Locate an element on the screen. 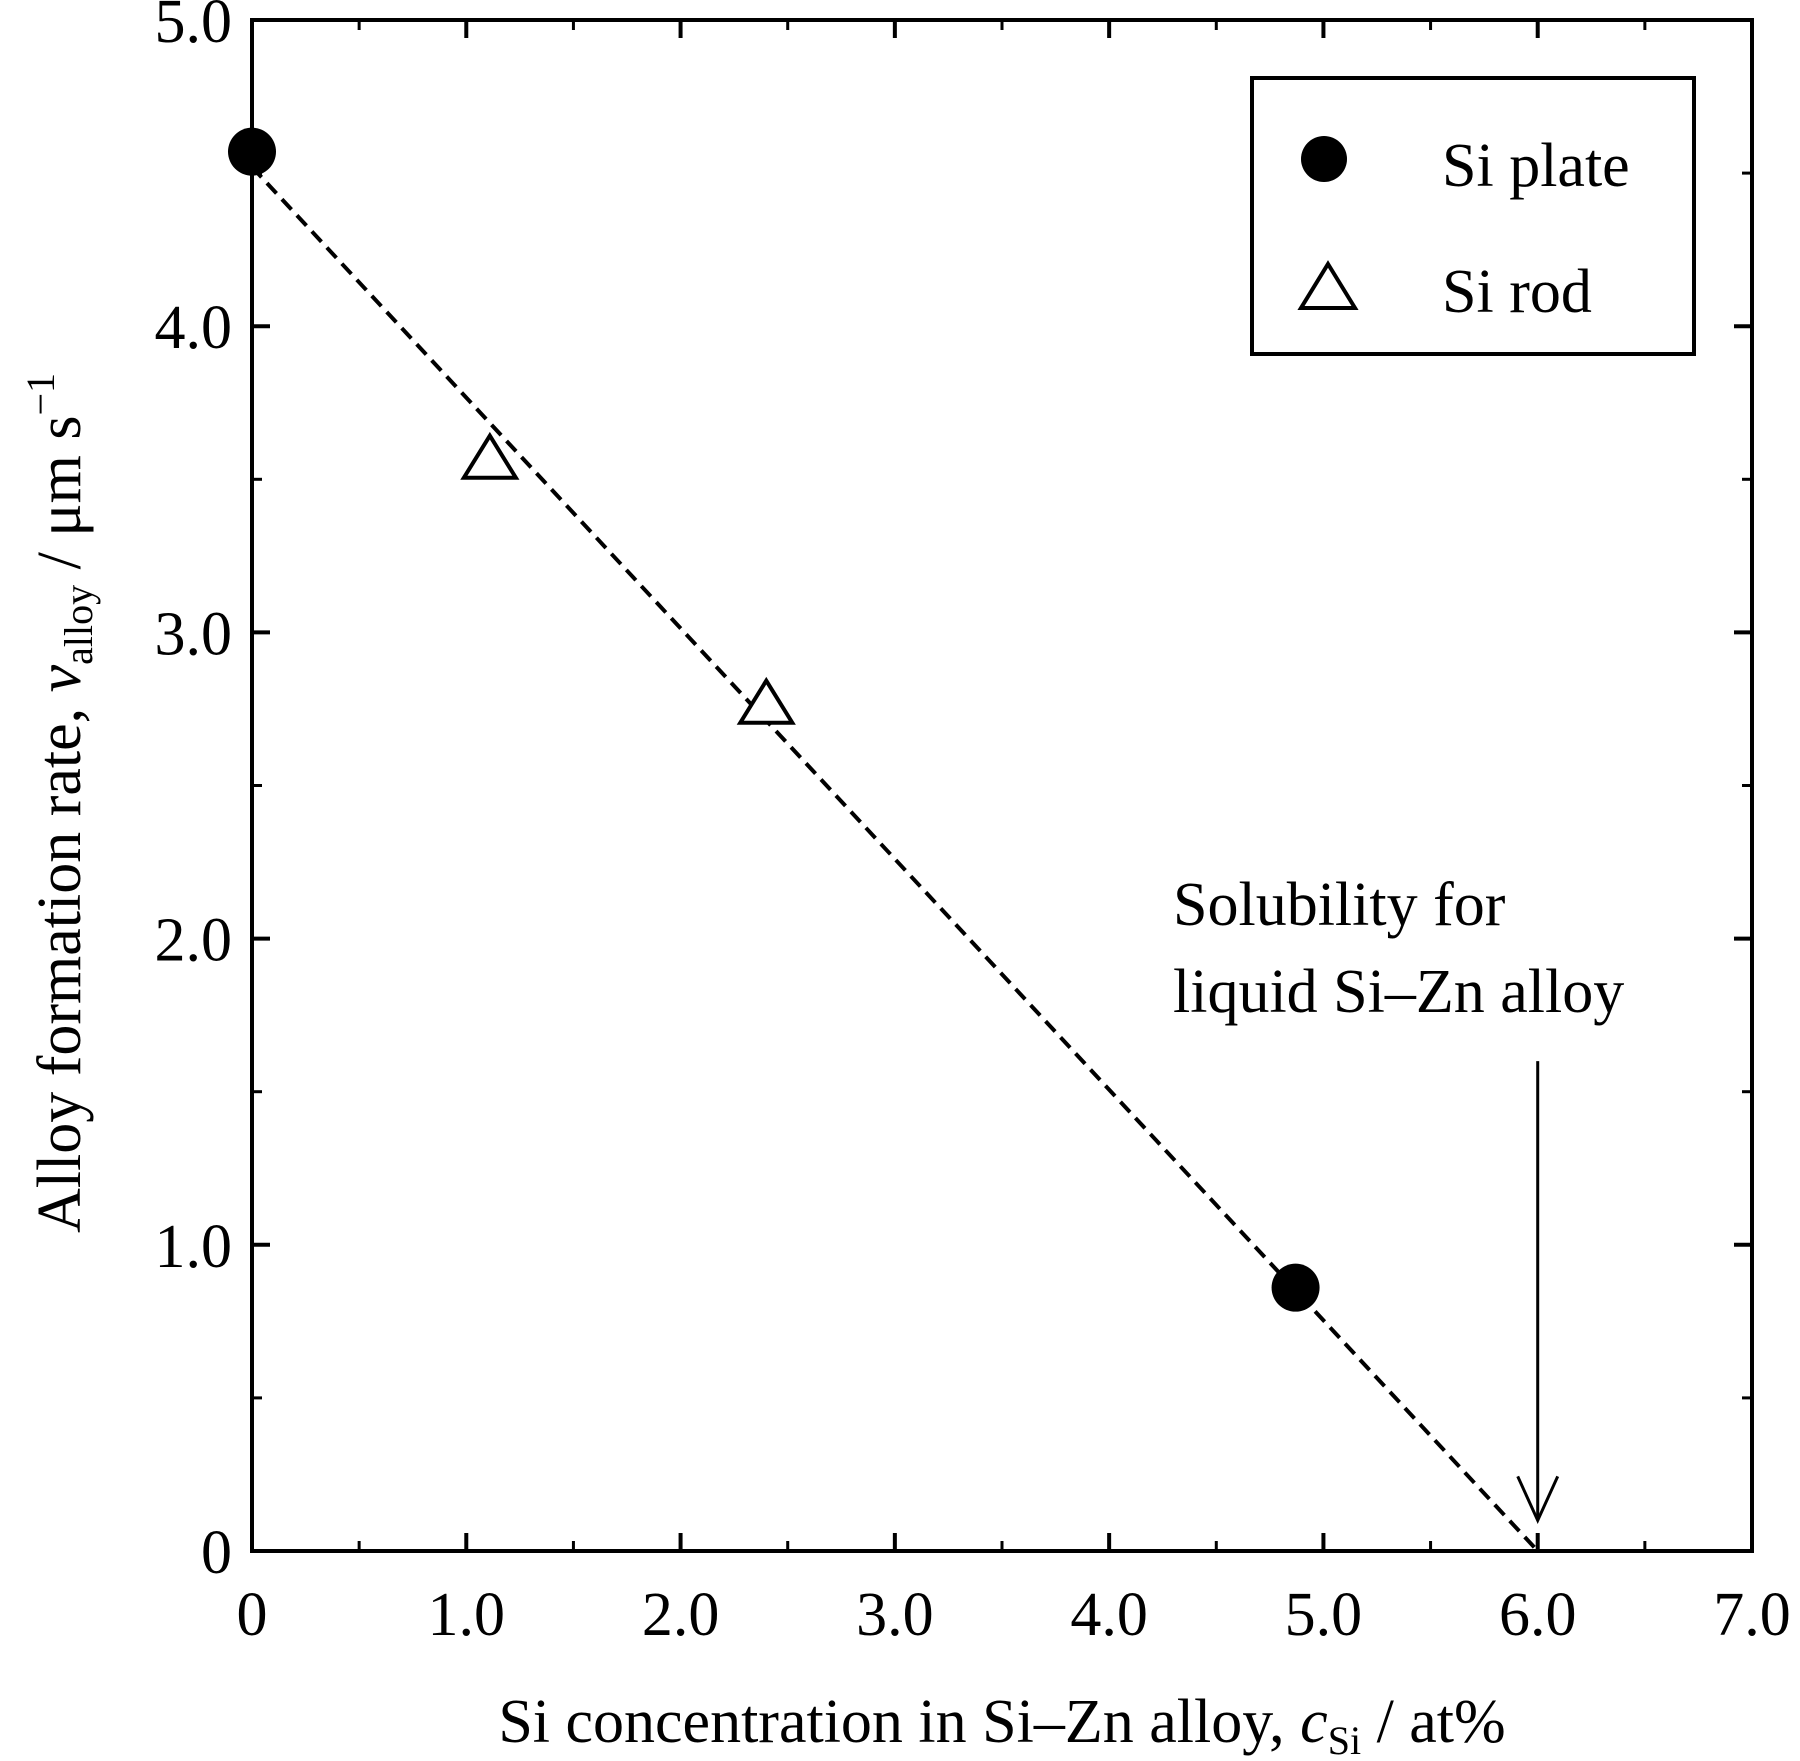 This screenshot has height=1761, width=1800. y-axis-label-var: v is located at coordinates (60, 678).